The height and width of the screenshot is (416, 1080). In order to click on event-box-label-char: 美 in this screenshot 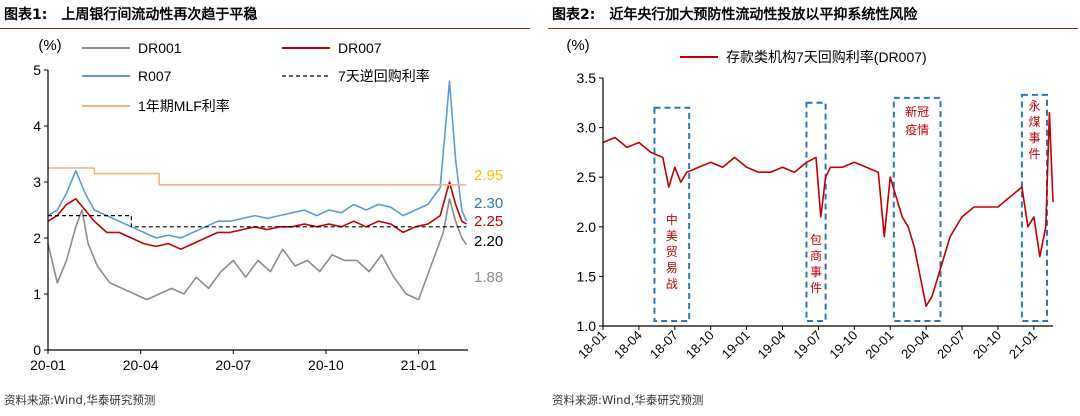, I will do `click(672, 236)`.